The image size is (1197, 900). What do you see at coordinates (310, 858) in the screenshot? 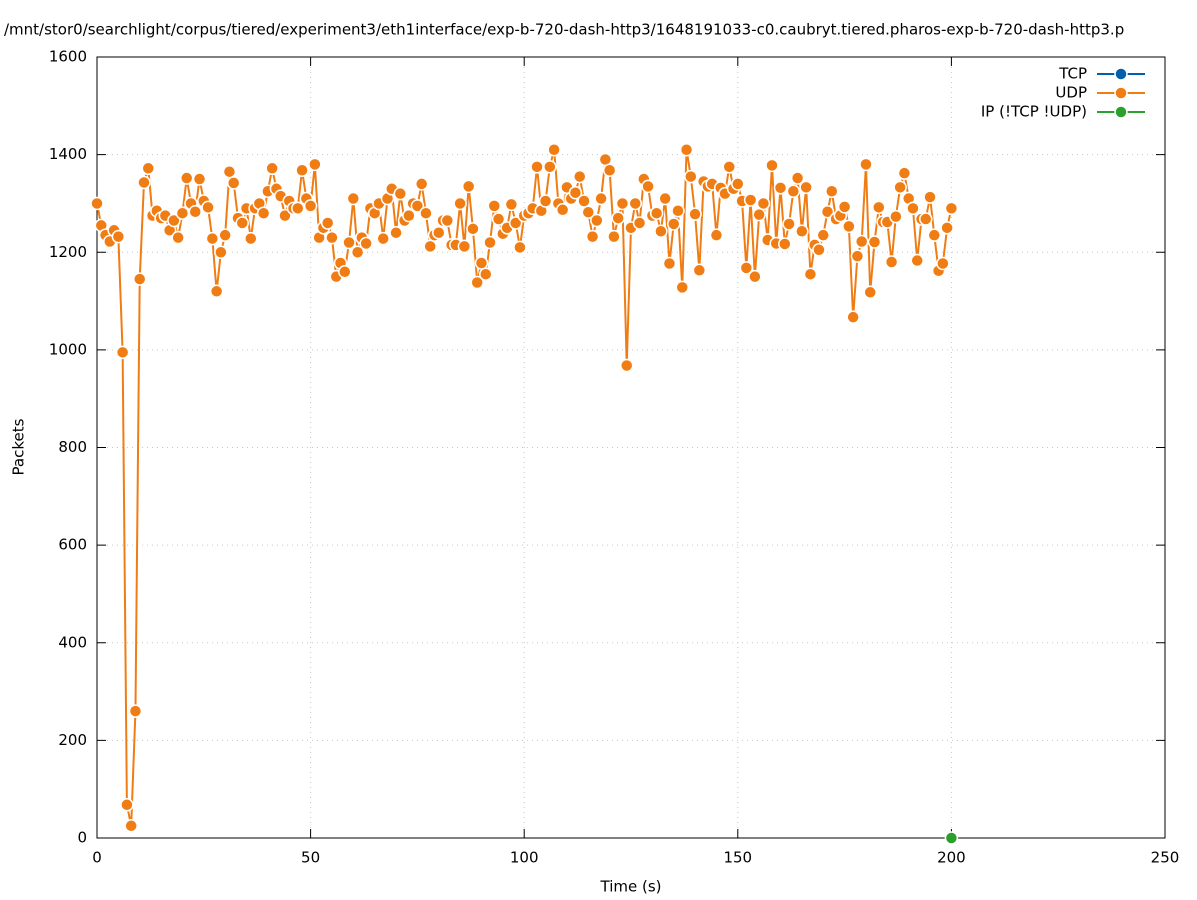
I see `x-tick-label: 50` at bounding box center [310, 858].